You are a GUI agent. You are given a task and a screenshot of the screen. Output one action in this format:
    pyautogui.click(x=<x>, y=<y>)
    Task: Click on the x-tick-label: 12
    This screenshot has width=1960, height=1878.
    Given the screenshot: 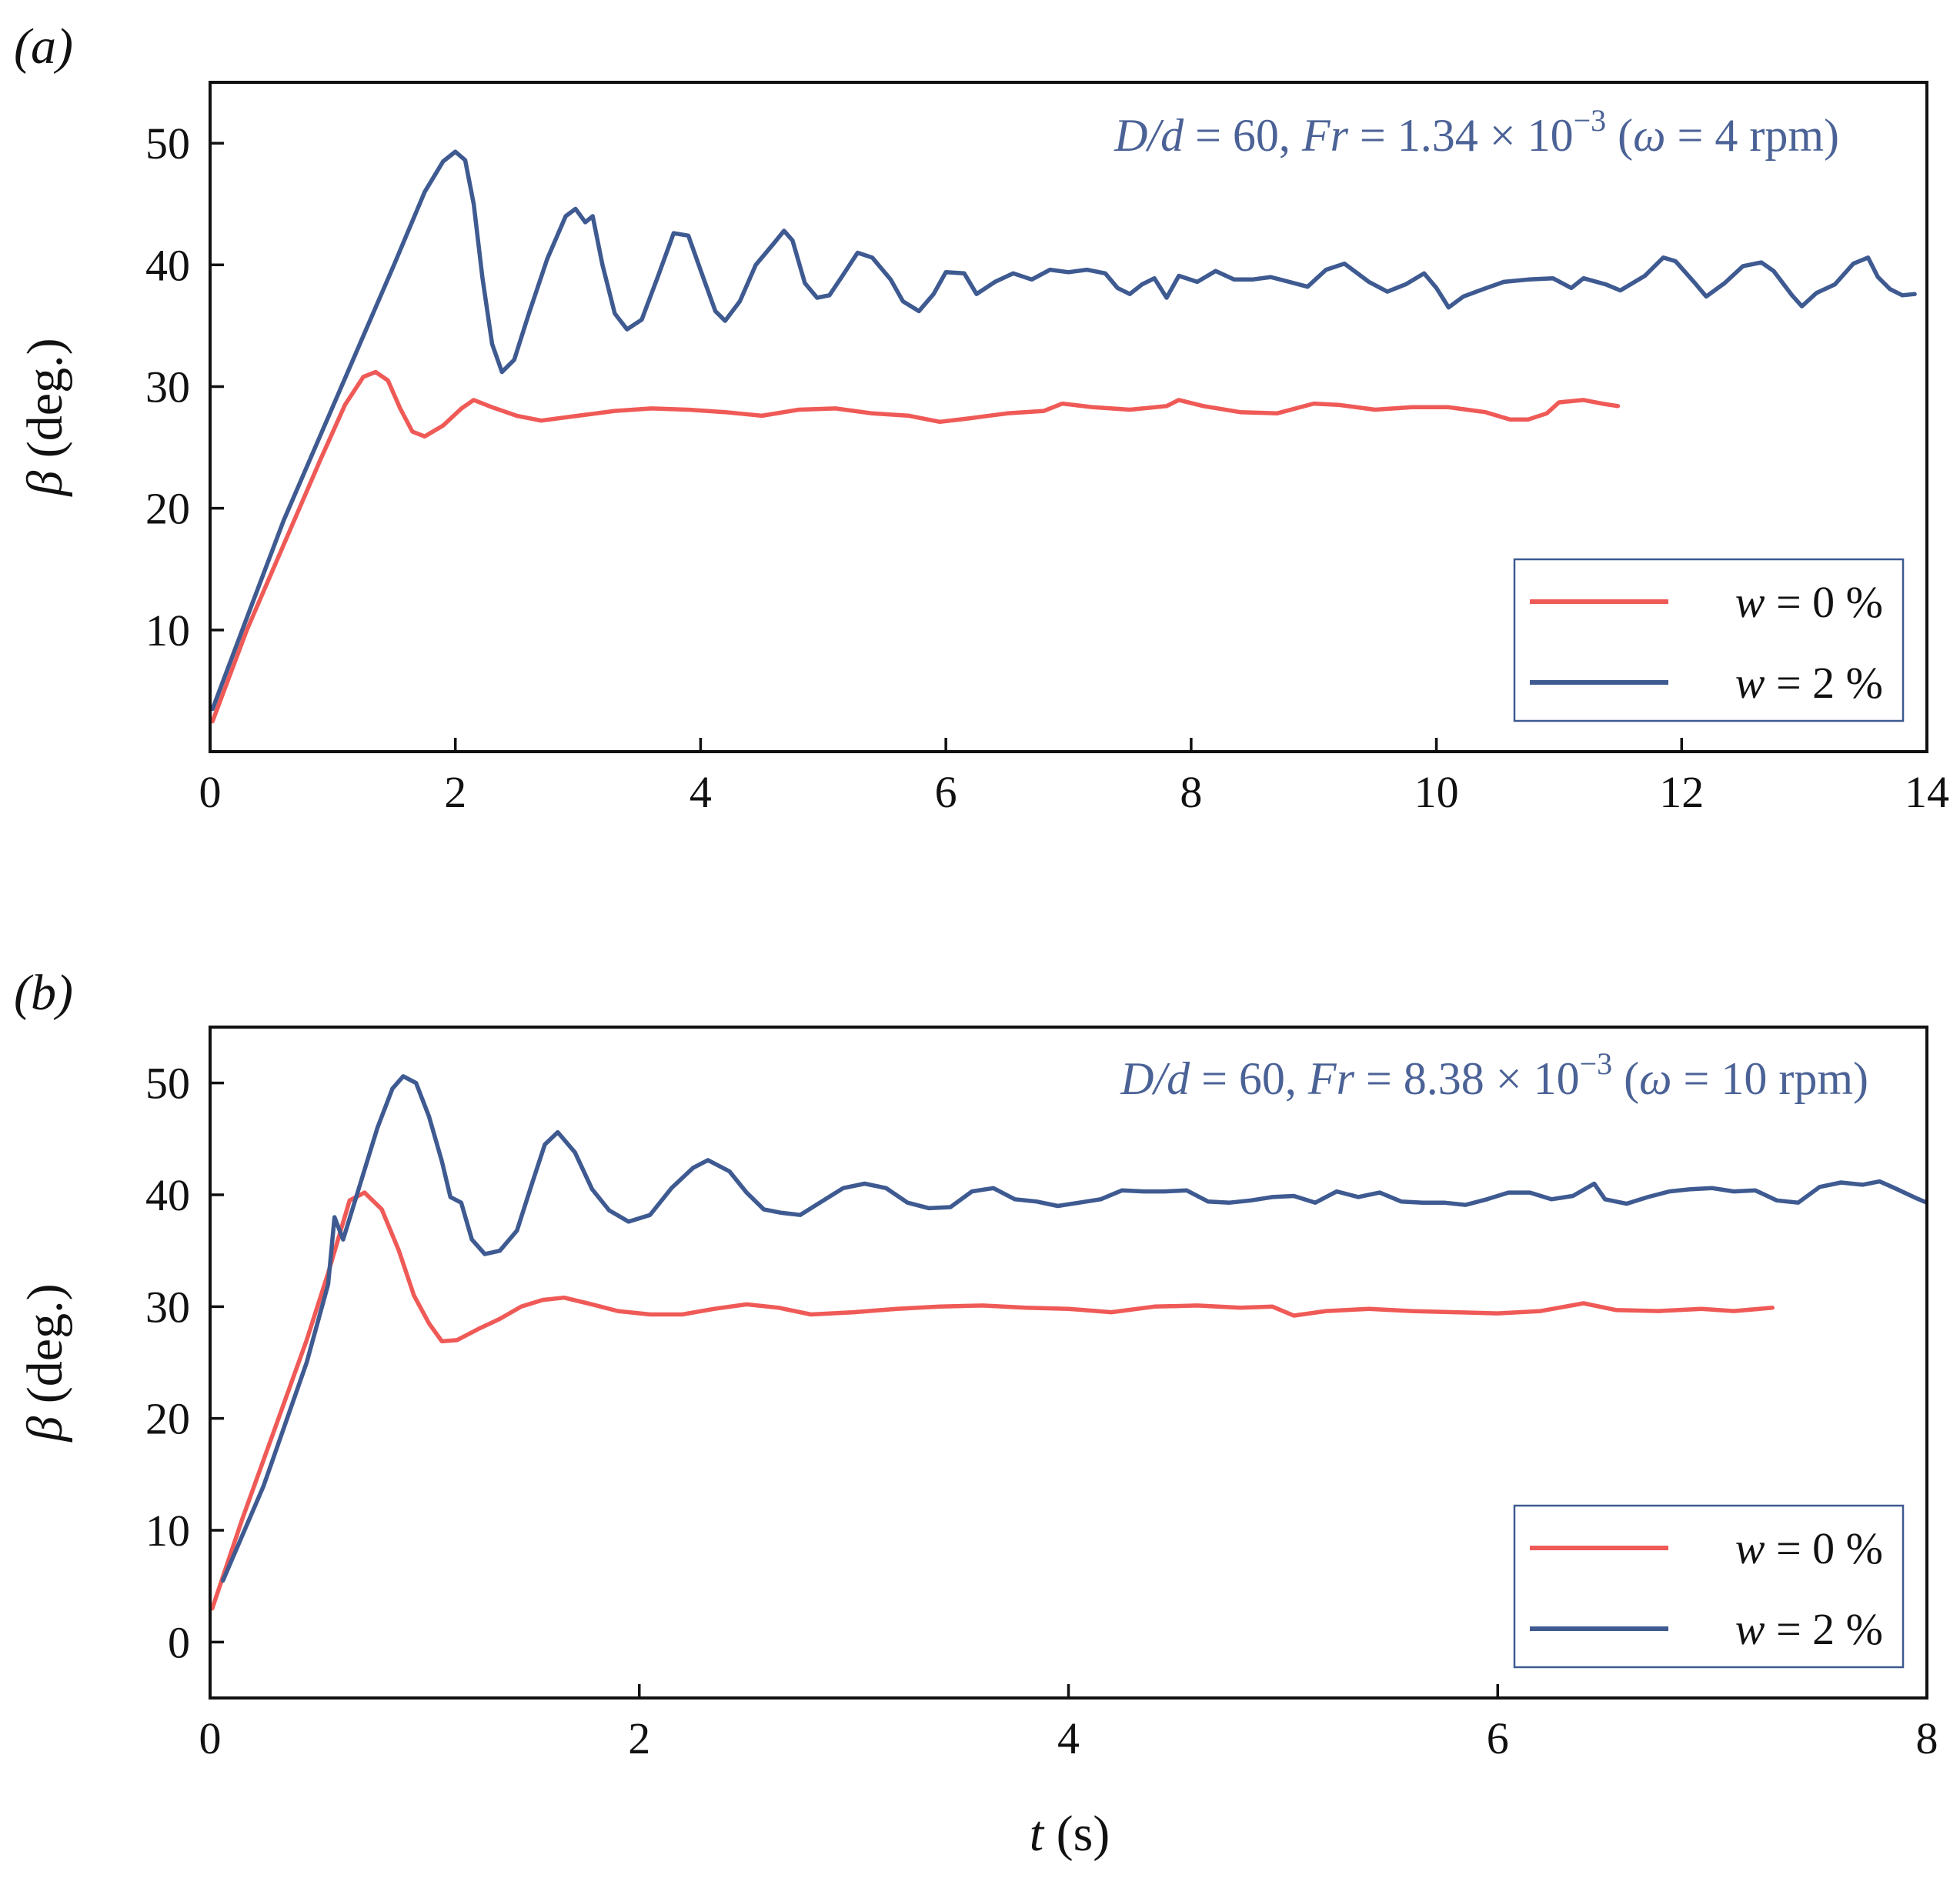 What is the action you would take?
    pyautogui.click(x=1681, y=792)
    